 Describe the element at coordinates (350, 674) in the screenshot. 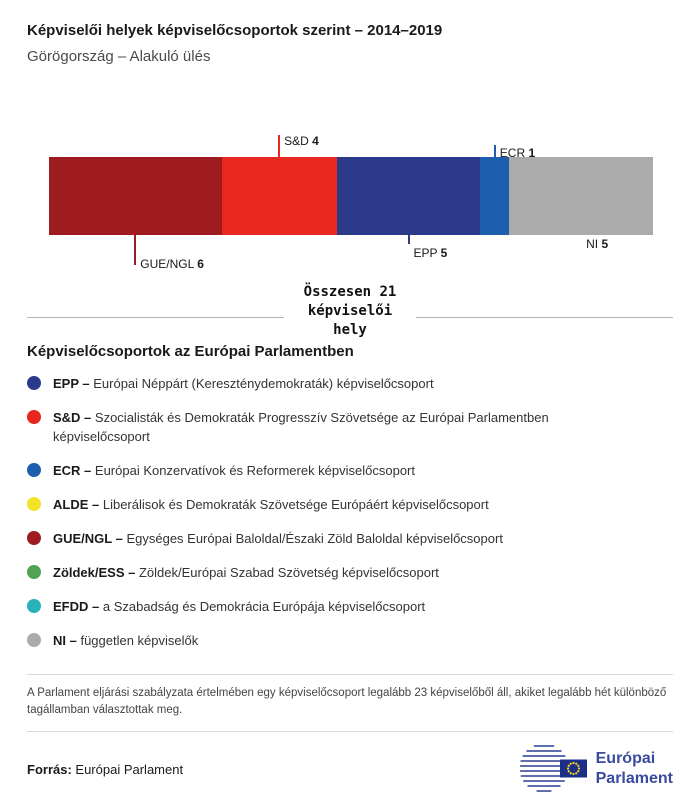

I see `footer-divider-top` at that location.